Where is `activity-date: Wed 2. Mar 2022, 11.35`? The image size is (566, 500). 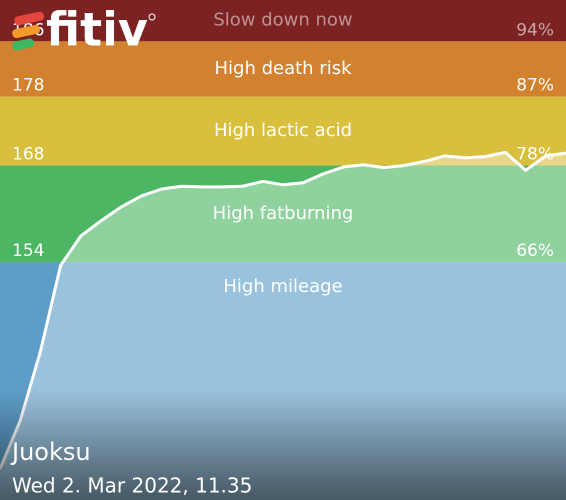
activity-date: Wed 2. Mar 2022, 11.35 is located at coordinates (132, 486).